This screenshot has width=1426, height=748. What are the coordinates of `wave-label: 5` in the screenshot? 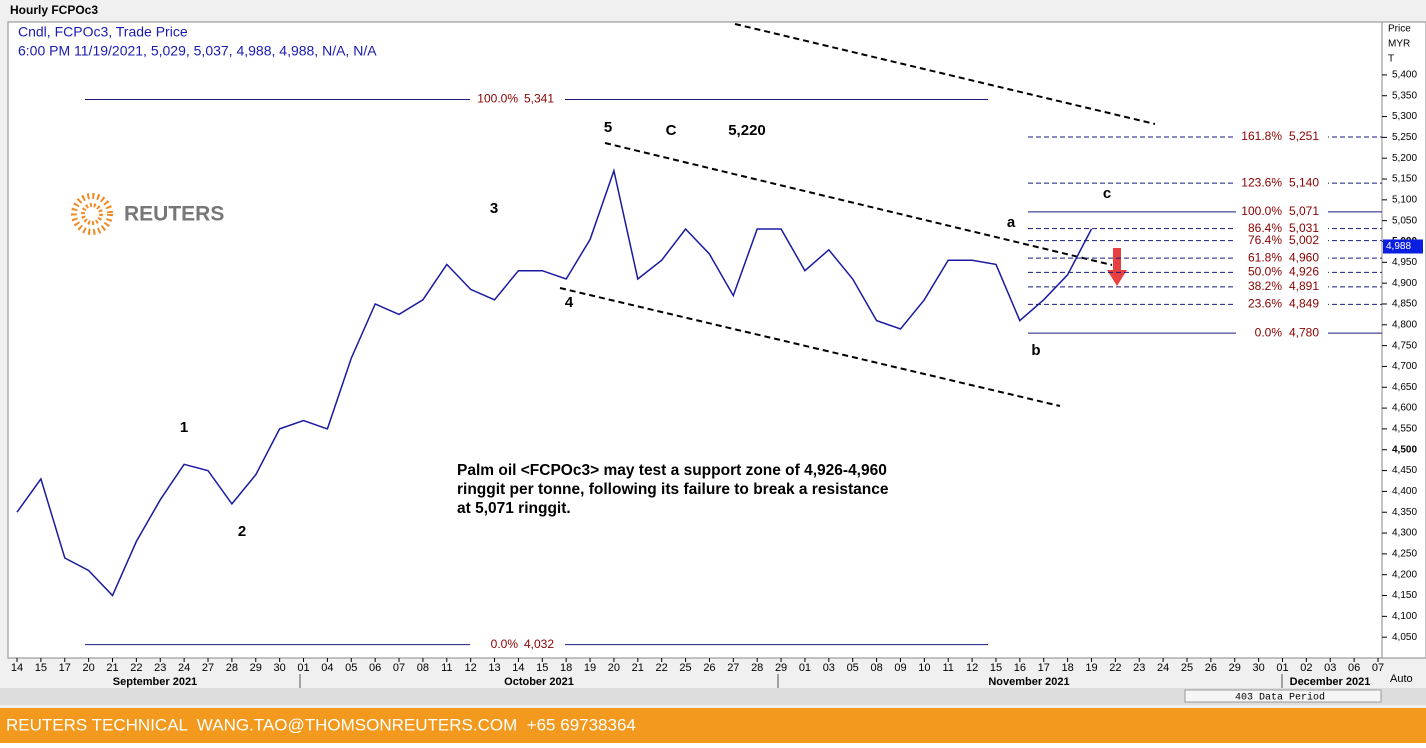 It's located at (608, 127).